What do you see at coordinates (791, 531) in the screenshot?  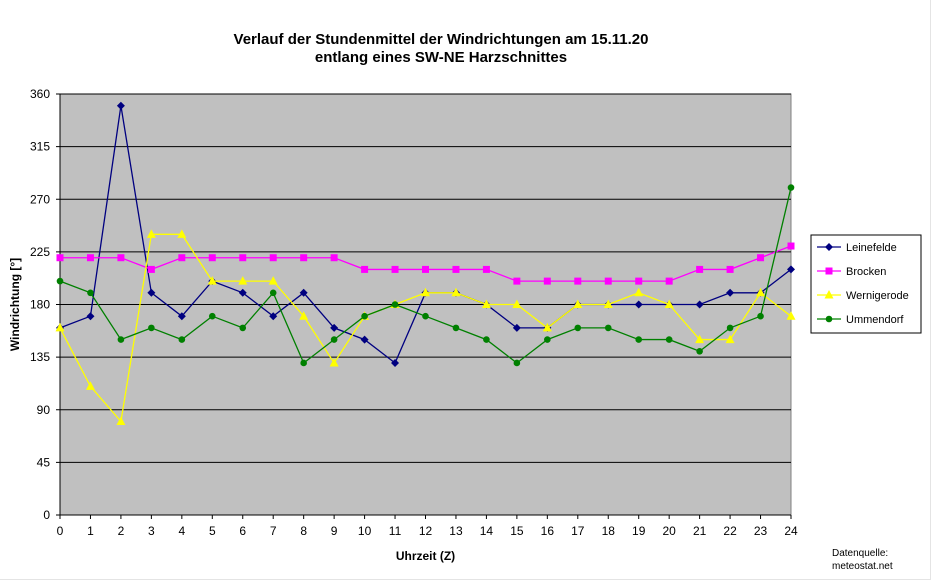 I see `x-tick-label: 24` at bounding box center [791, 531].